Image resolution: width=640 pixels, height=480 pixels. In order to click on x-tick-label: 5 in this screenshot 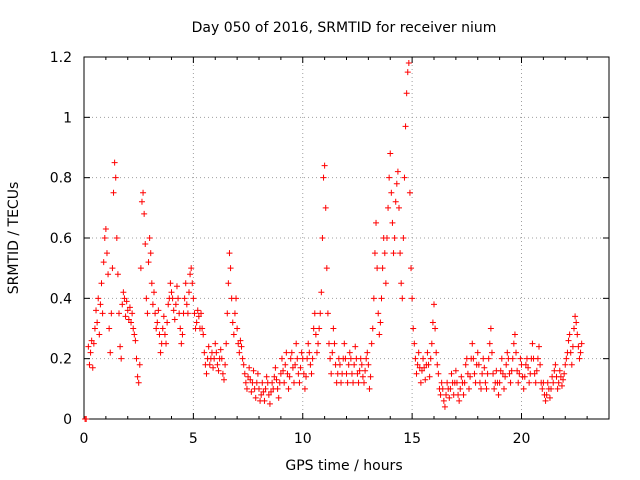, I will do `click(193, 439)`.